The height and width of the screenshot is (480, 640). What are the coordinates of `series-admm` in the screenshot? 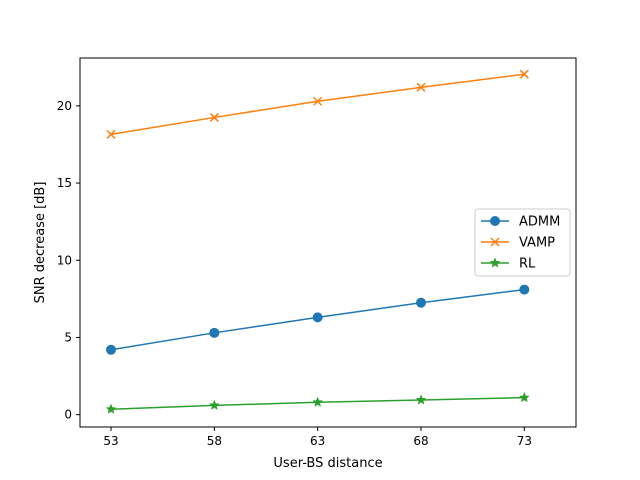 It's located at (318, 319).